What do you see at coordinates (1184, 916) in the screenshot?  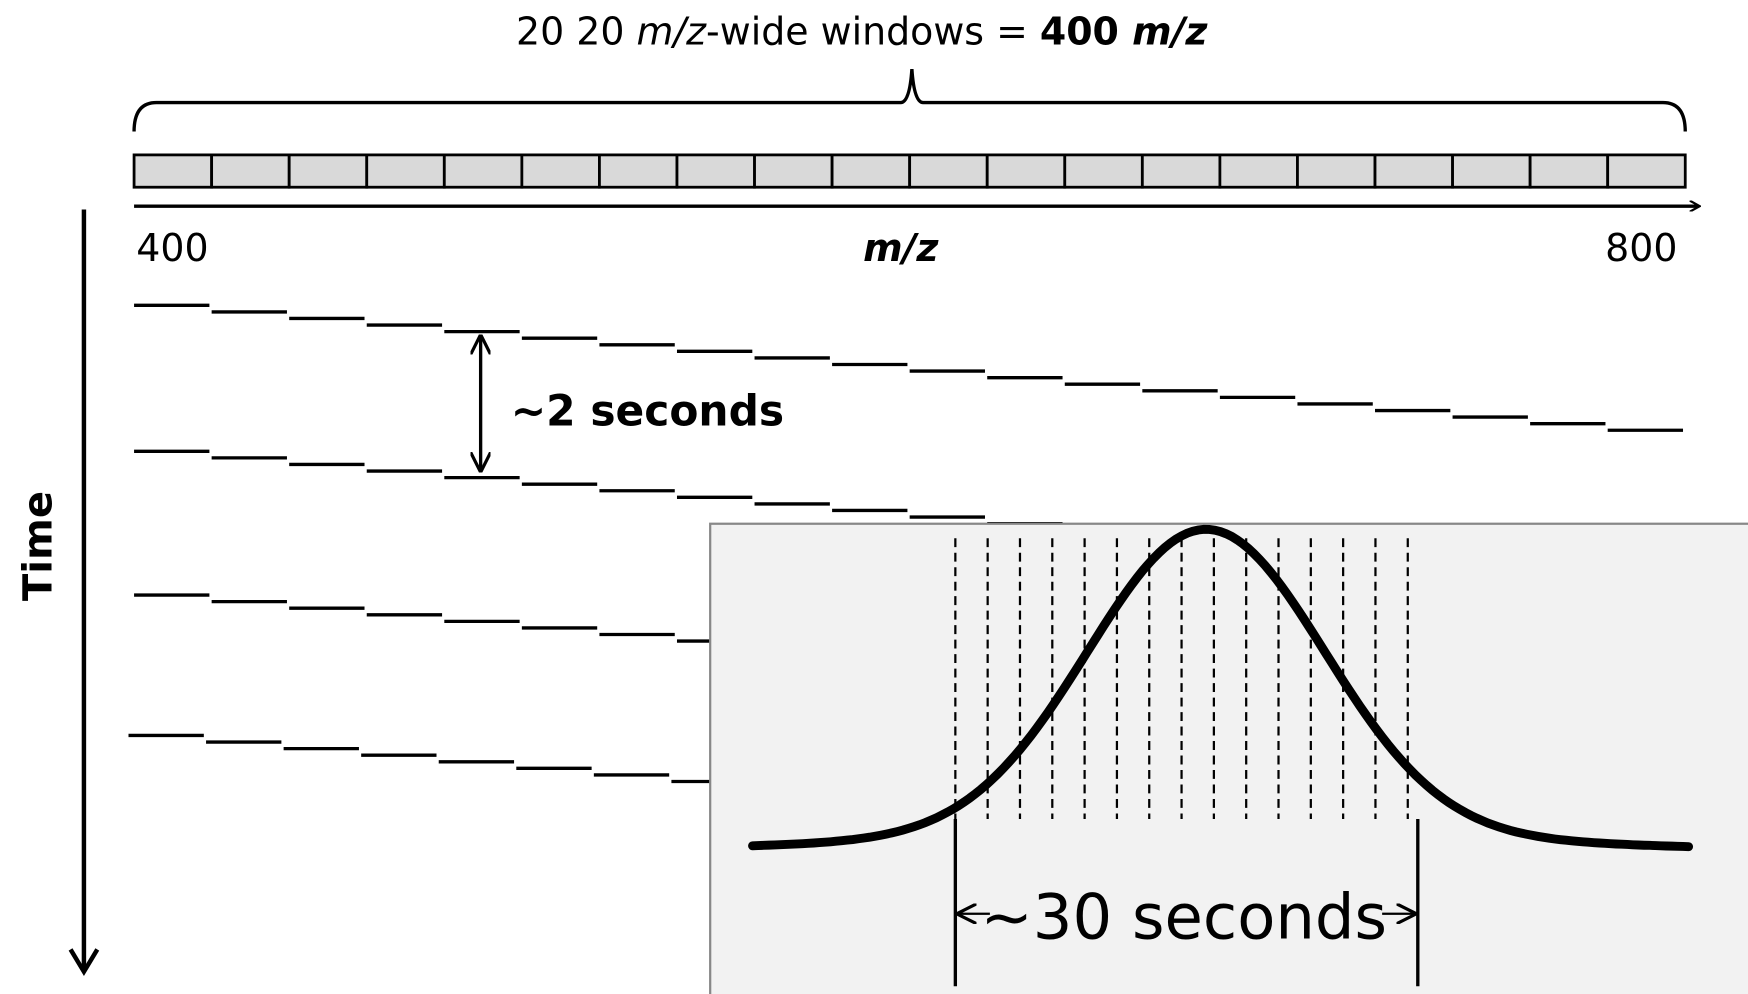 I see `peak-label: ~30 seconds` at bounding box center [1184, 916].